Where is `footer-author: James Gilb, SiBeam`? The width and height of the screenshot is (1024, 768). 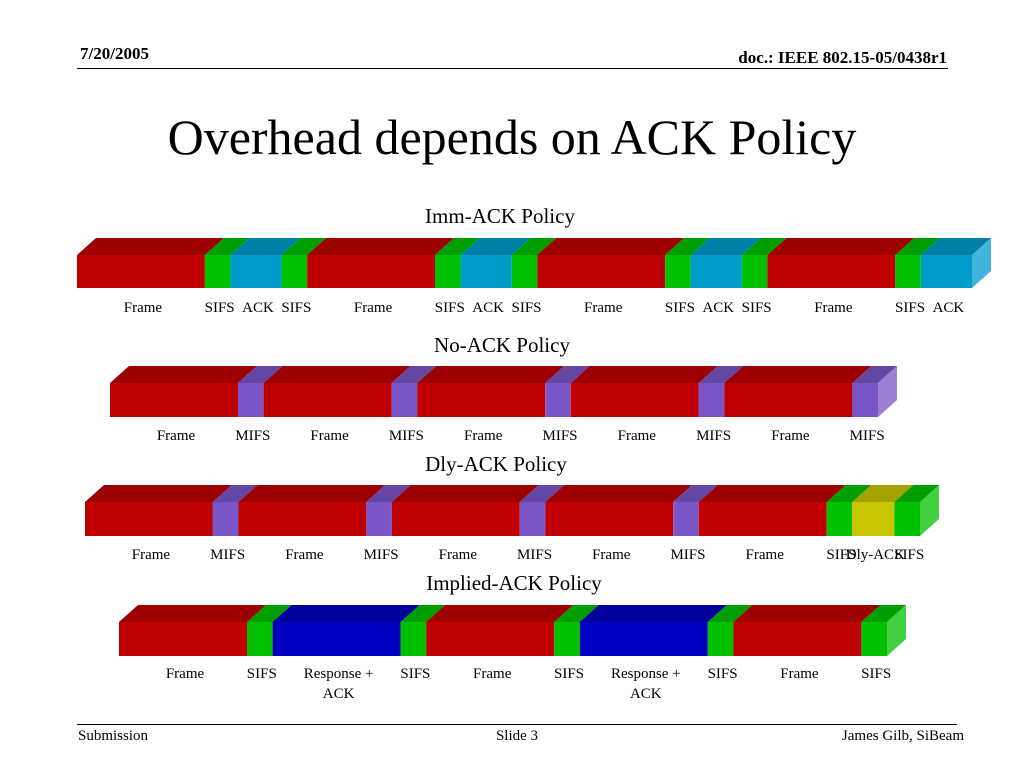
footer-author: James Gilb, SiBeam is located at coordinates (902, 736).